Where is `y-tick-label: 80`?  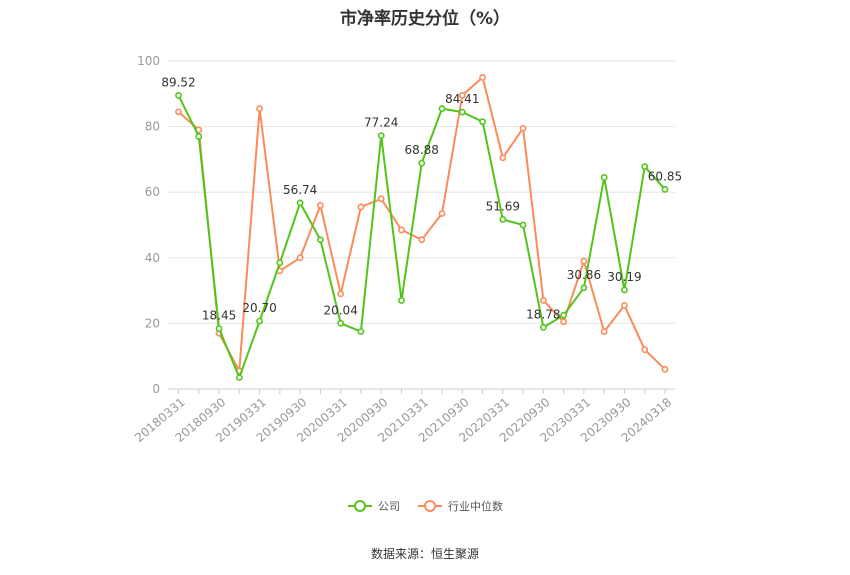
y-tick-label: 80 is located at coordinates (152, 127).